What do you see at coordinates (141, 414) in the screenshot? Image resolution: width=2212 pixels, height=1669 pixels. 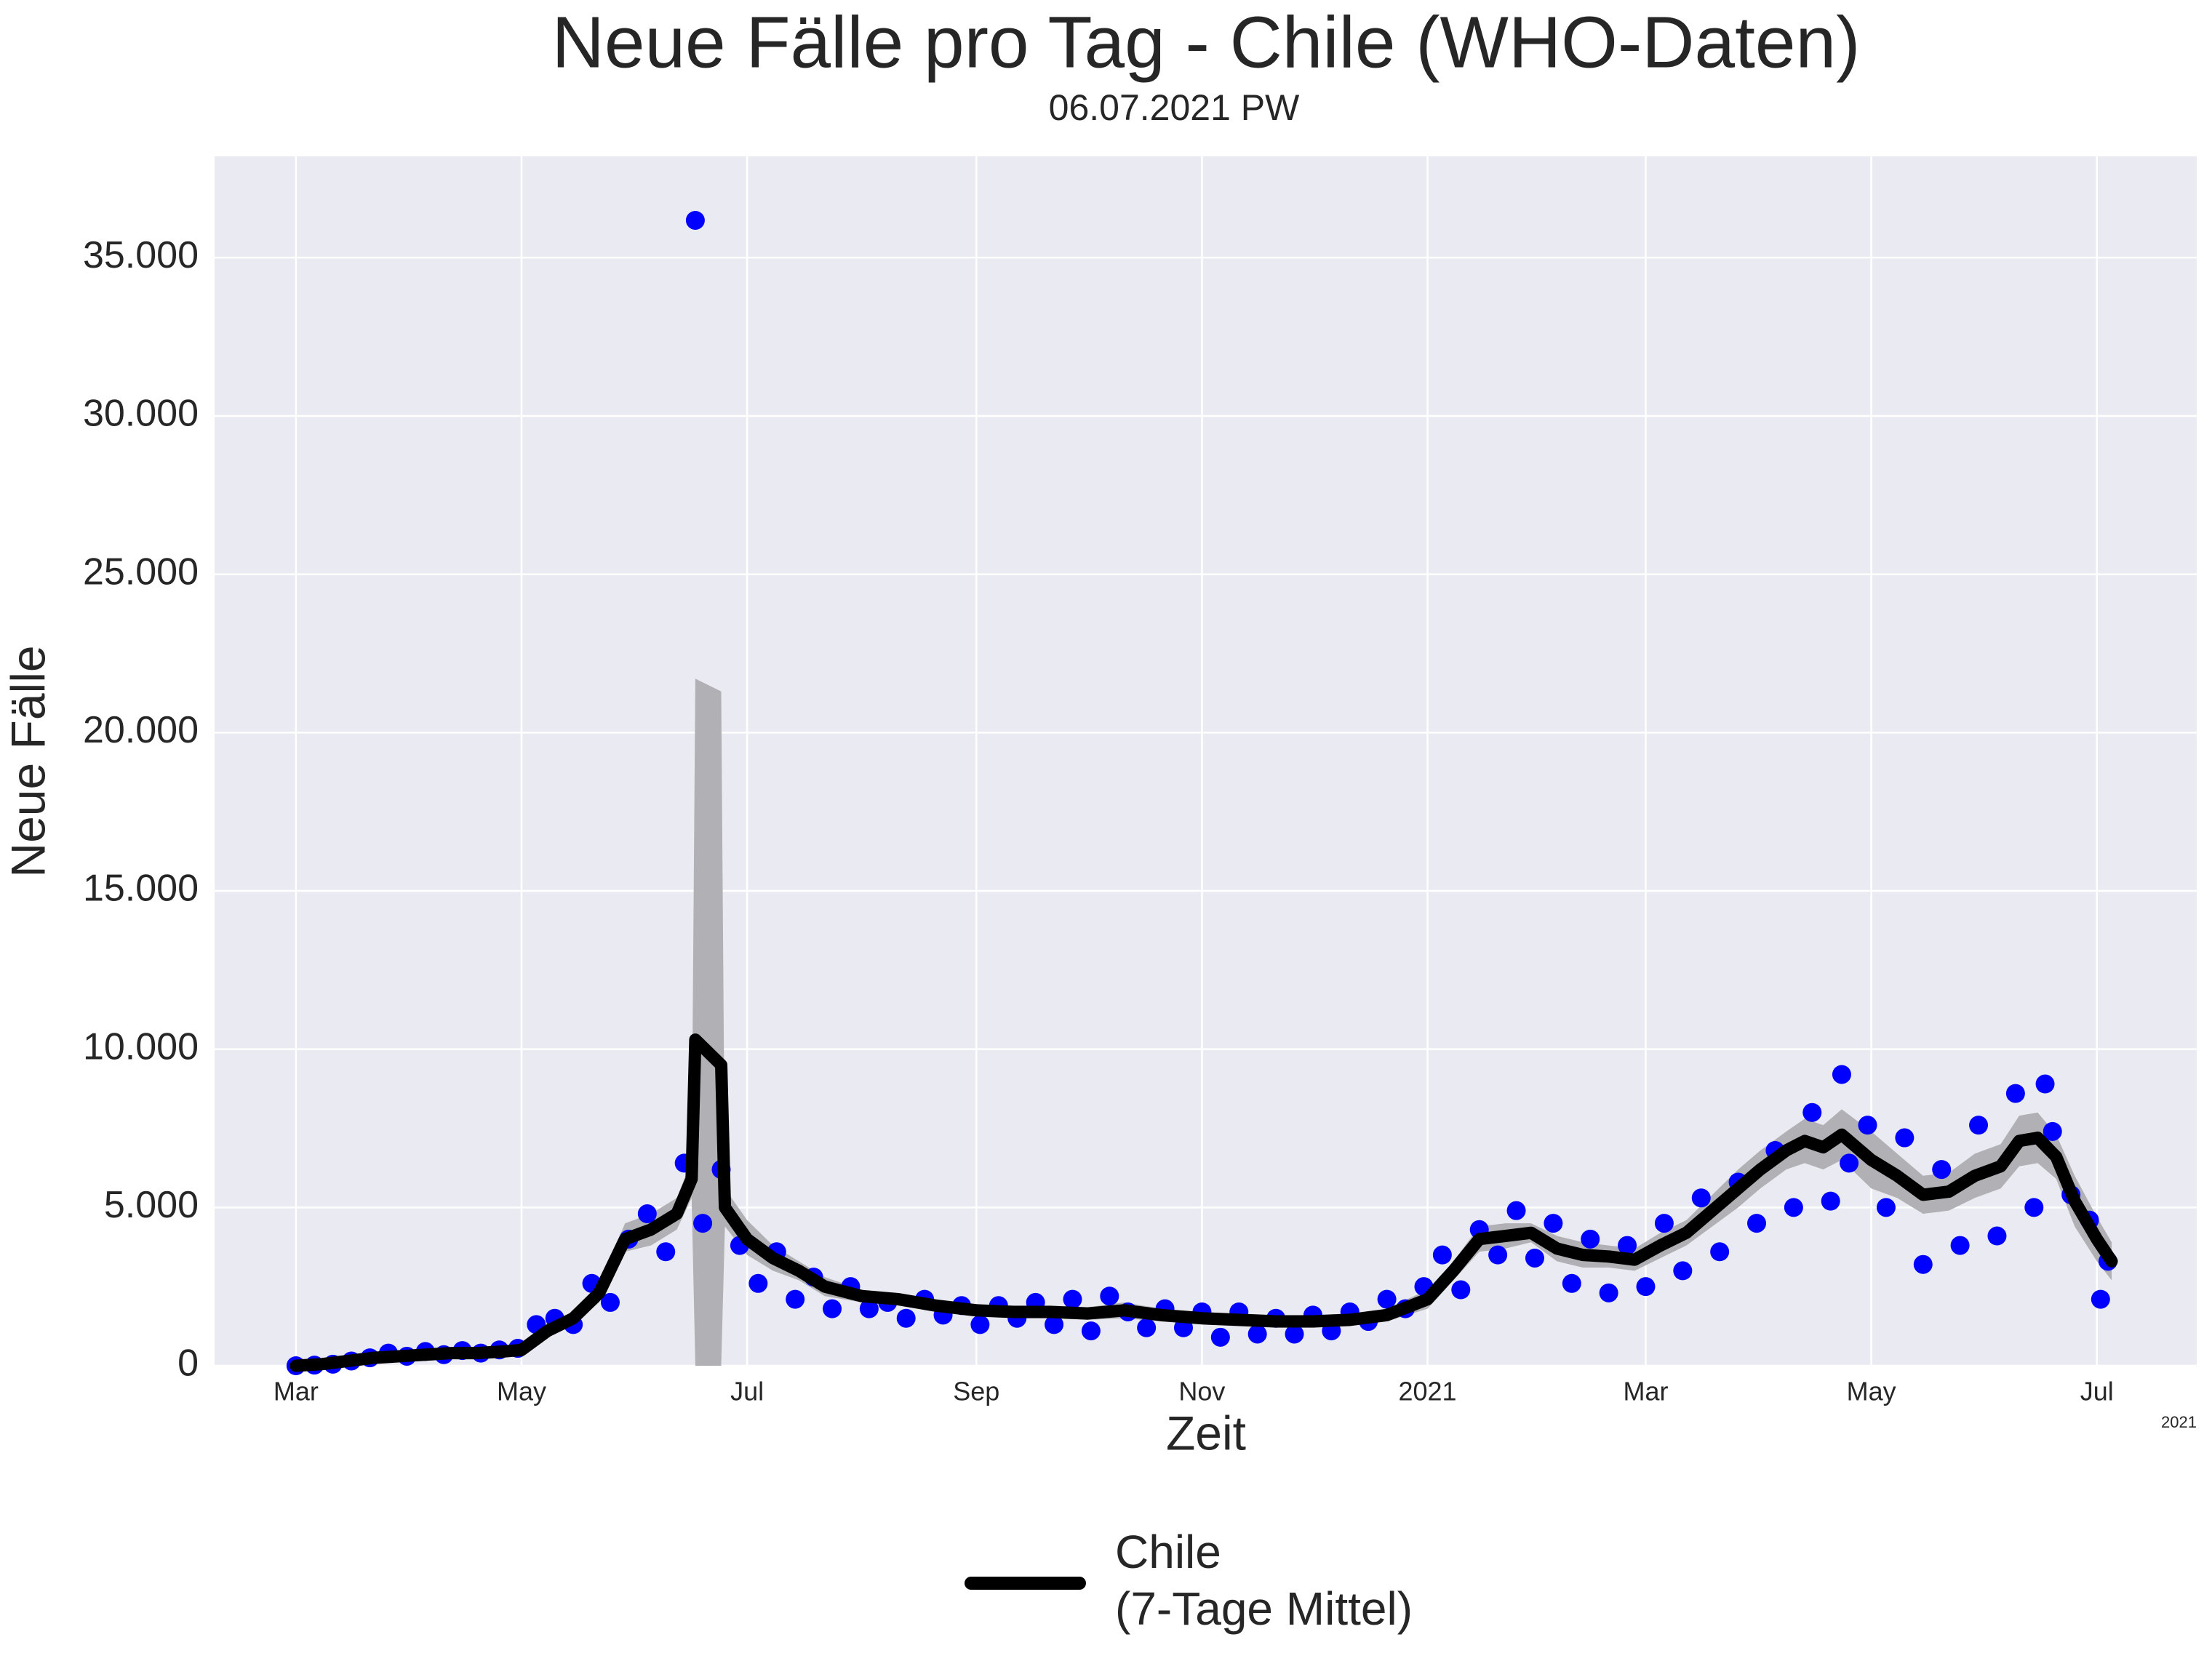 I see `y-tick-label: 30.000` at bounding box center [141, 414].